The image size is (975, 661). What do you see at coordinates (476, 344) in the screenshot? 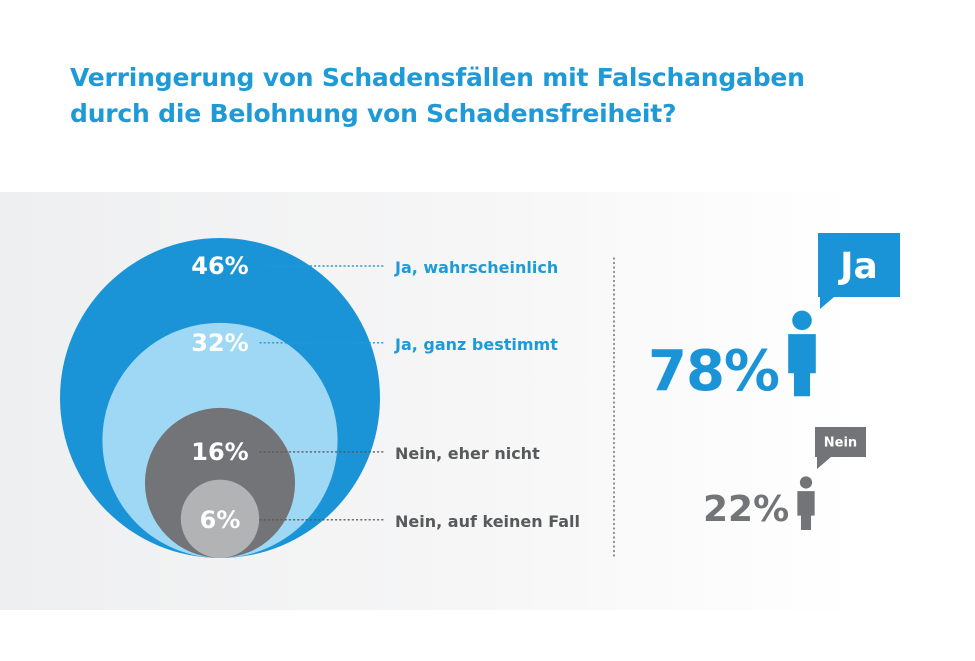
I see `legend-label-ja-ganz-bestimmt: Ja, ganz bestimmt` at bounding box center [476, 344].